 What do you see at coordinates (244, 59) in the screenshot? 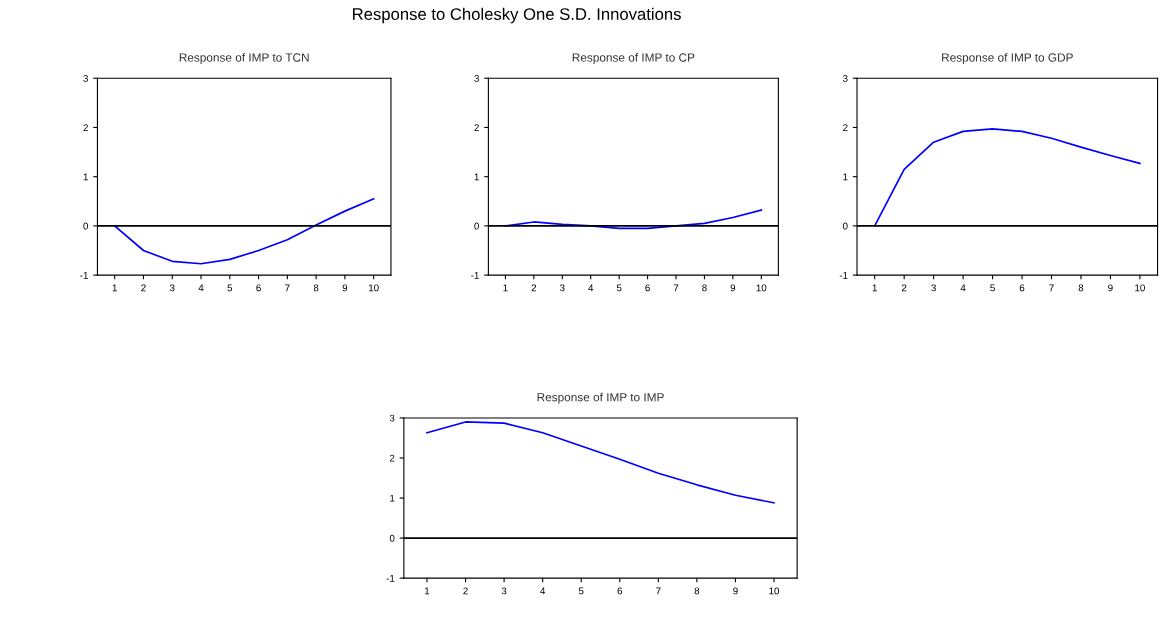
I see `chart-title: Response of IMP to TCN` at bounding box center [244, 59].